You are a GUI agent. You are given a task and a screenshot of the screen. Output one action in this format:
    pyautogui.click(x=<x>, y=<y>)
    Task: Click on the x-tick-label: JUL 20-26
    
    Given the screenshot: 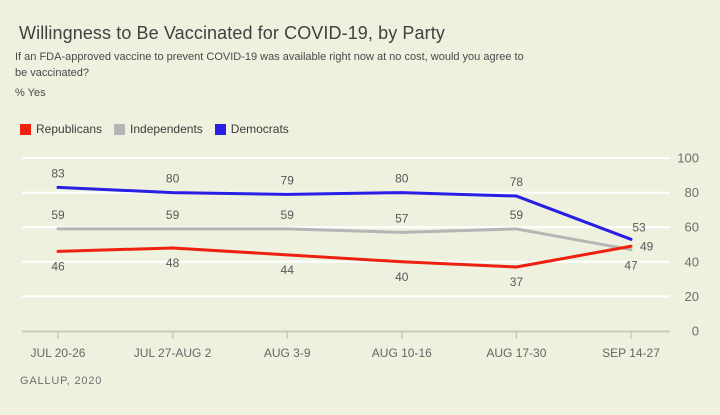 What is the action you would take?
    pyautogui.click(x=58, y=353)
    